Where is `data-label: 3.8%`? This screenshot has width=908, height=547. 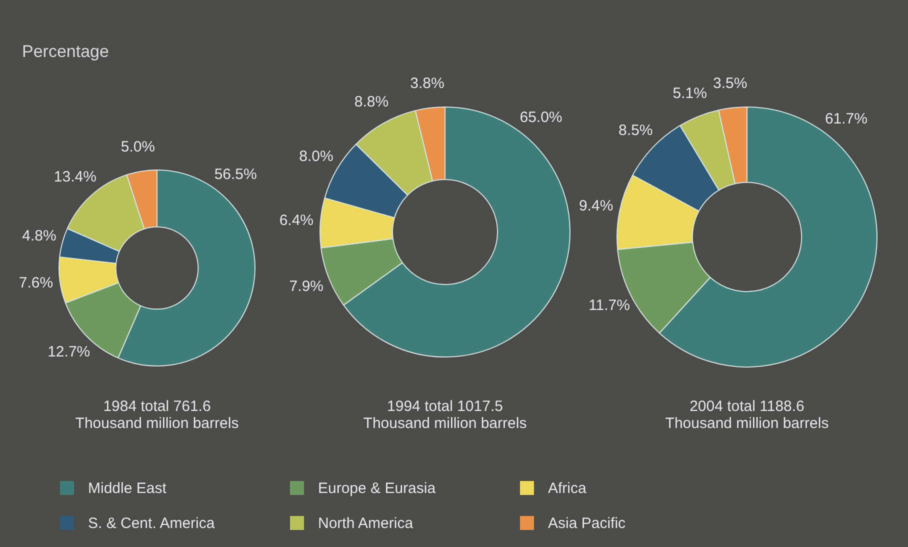 data-label: 3.8% is located at coordinates (427, 83).